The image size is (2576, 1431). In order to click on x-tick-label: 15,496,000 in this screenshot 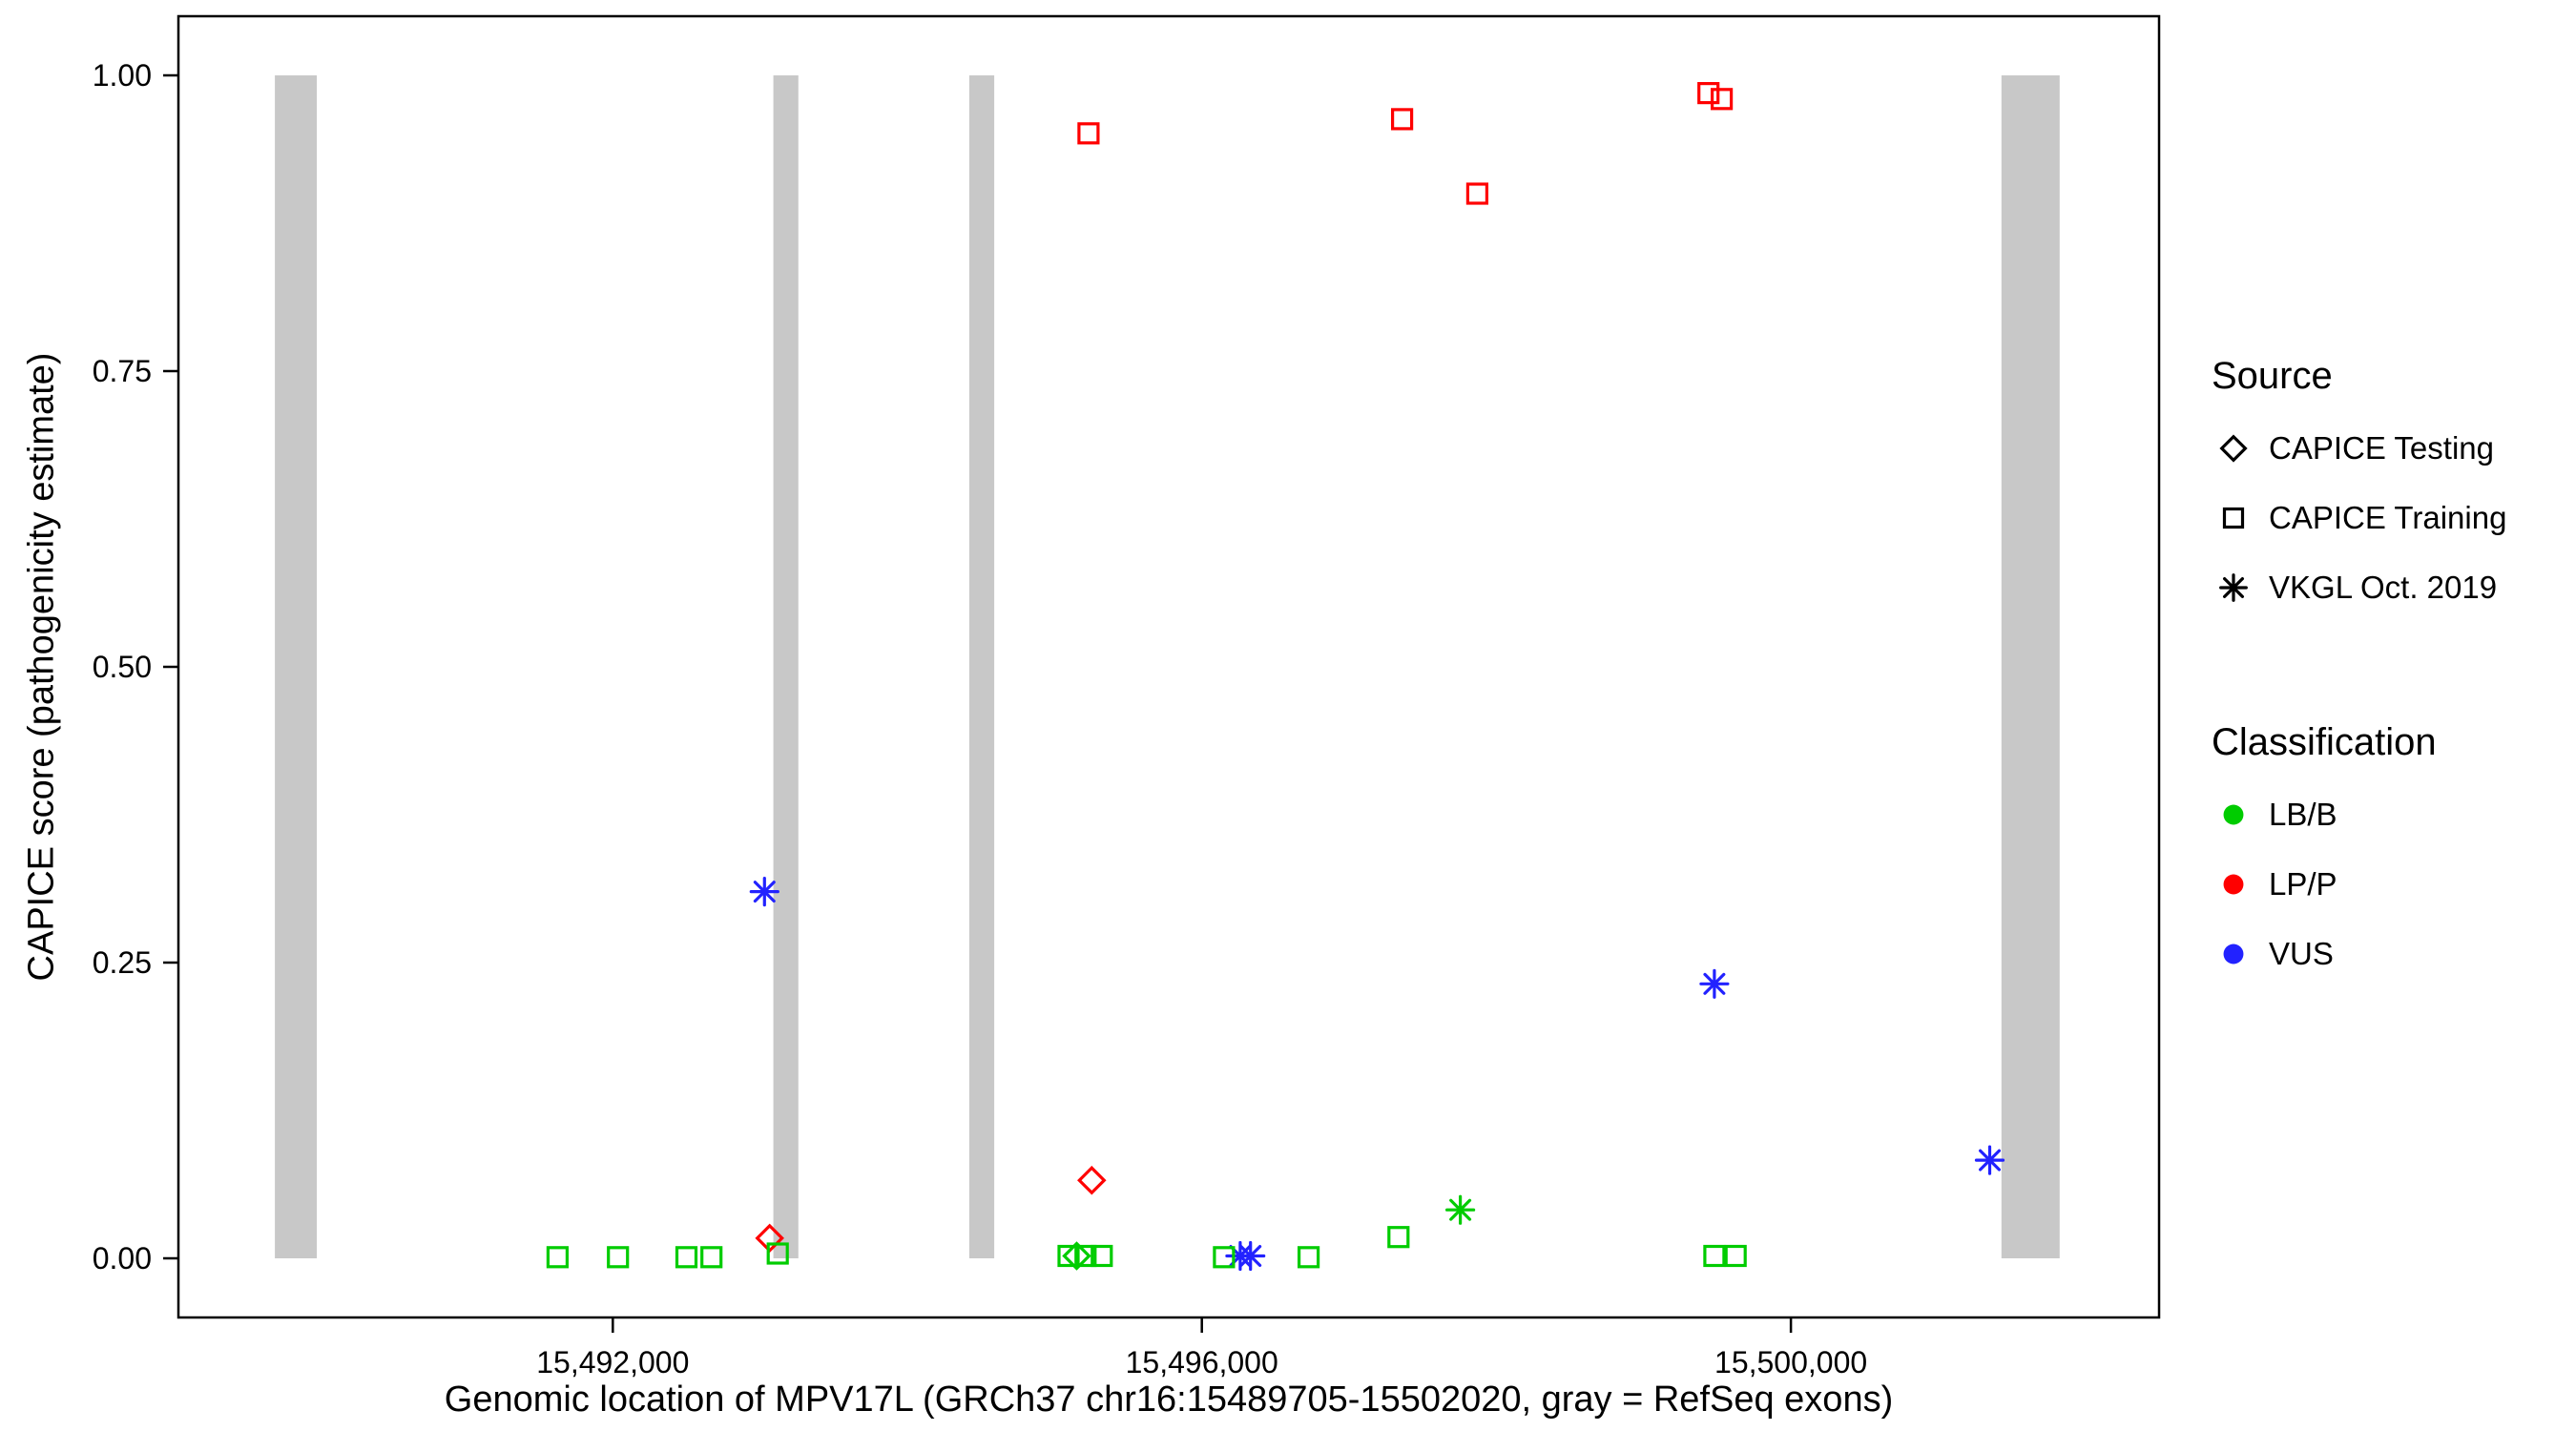, I will do `click(1202, 1362)`.